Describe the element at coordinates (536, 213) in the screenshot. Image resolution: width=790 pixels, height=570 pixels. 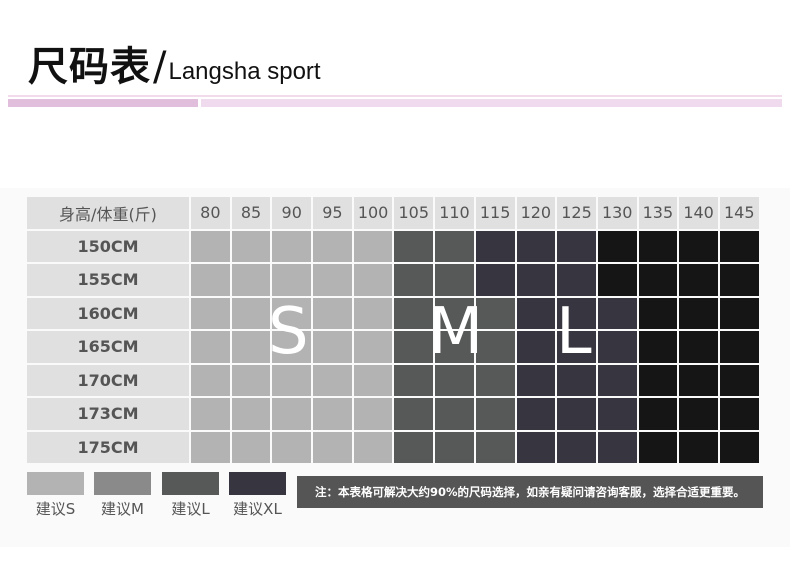
I see `weight-header: 120` at that location.